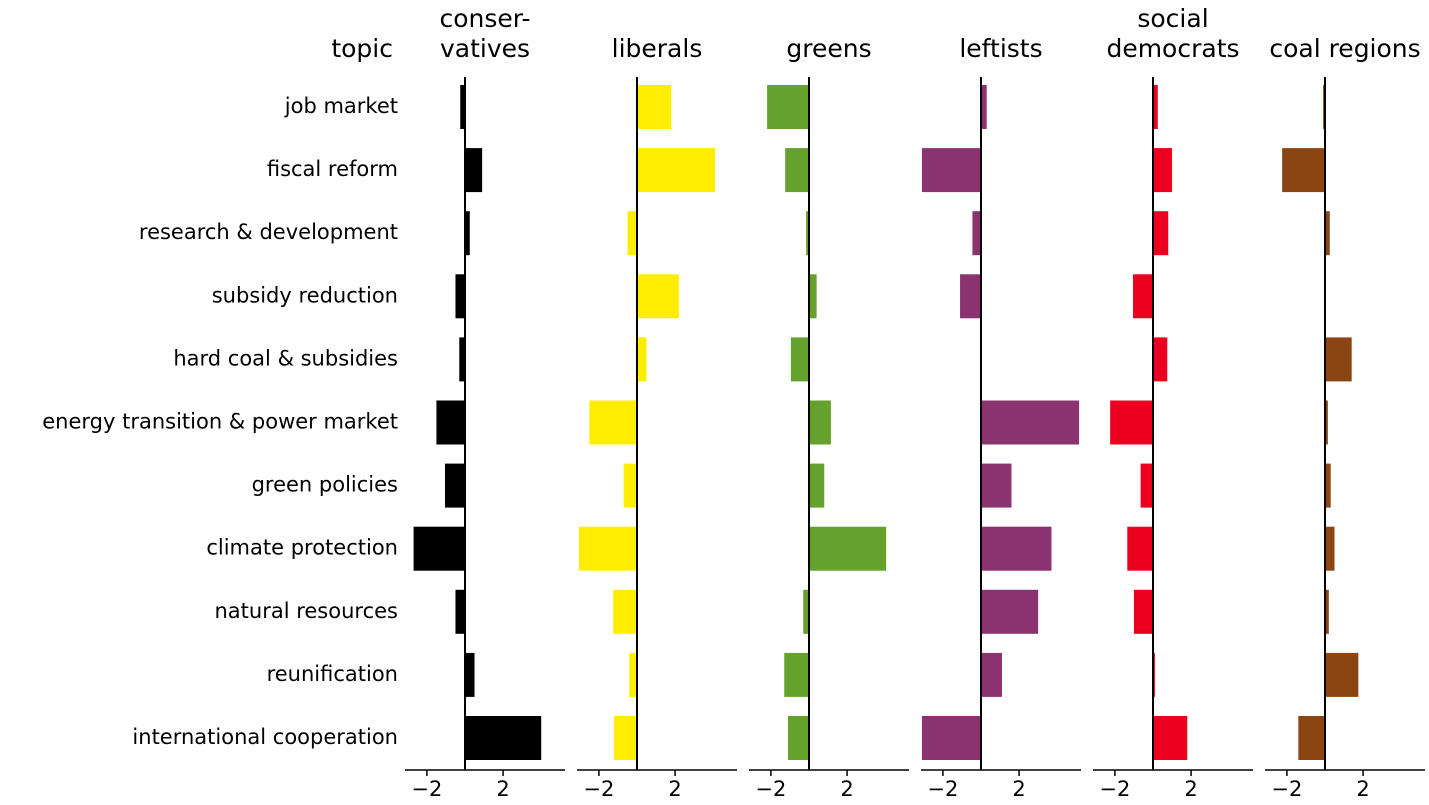 This screenshot has height=805, width=1429. Describe the element at coordinates (220, 422) in the screenshot. I see `category-label: energy transition & power market` at that location.